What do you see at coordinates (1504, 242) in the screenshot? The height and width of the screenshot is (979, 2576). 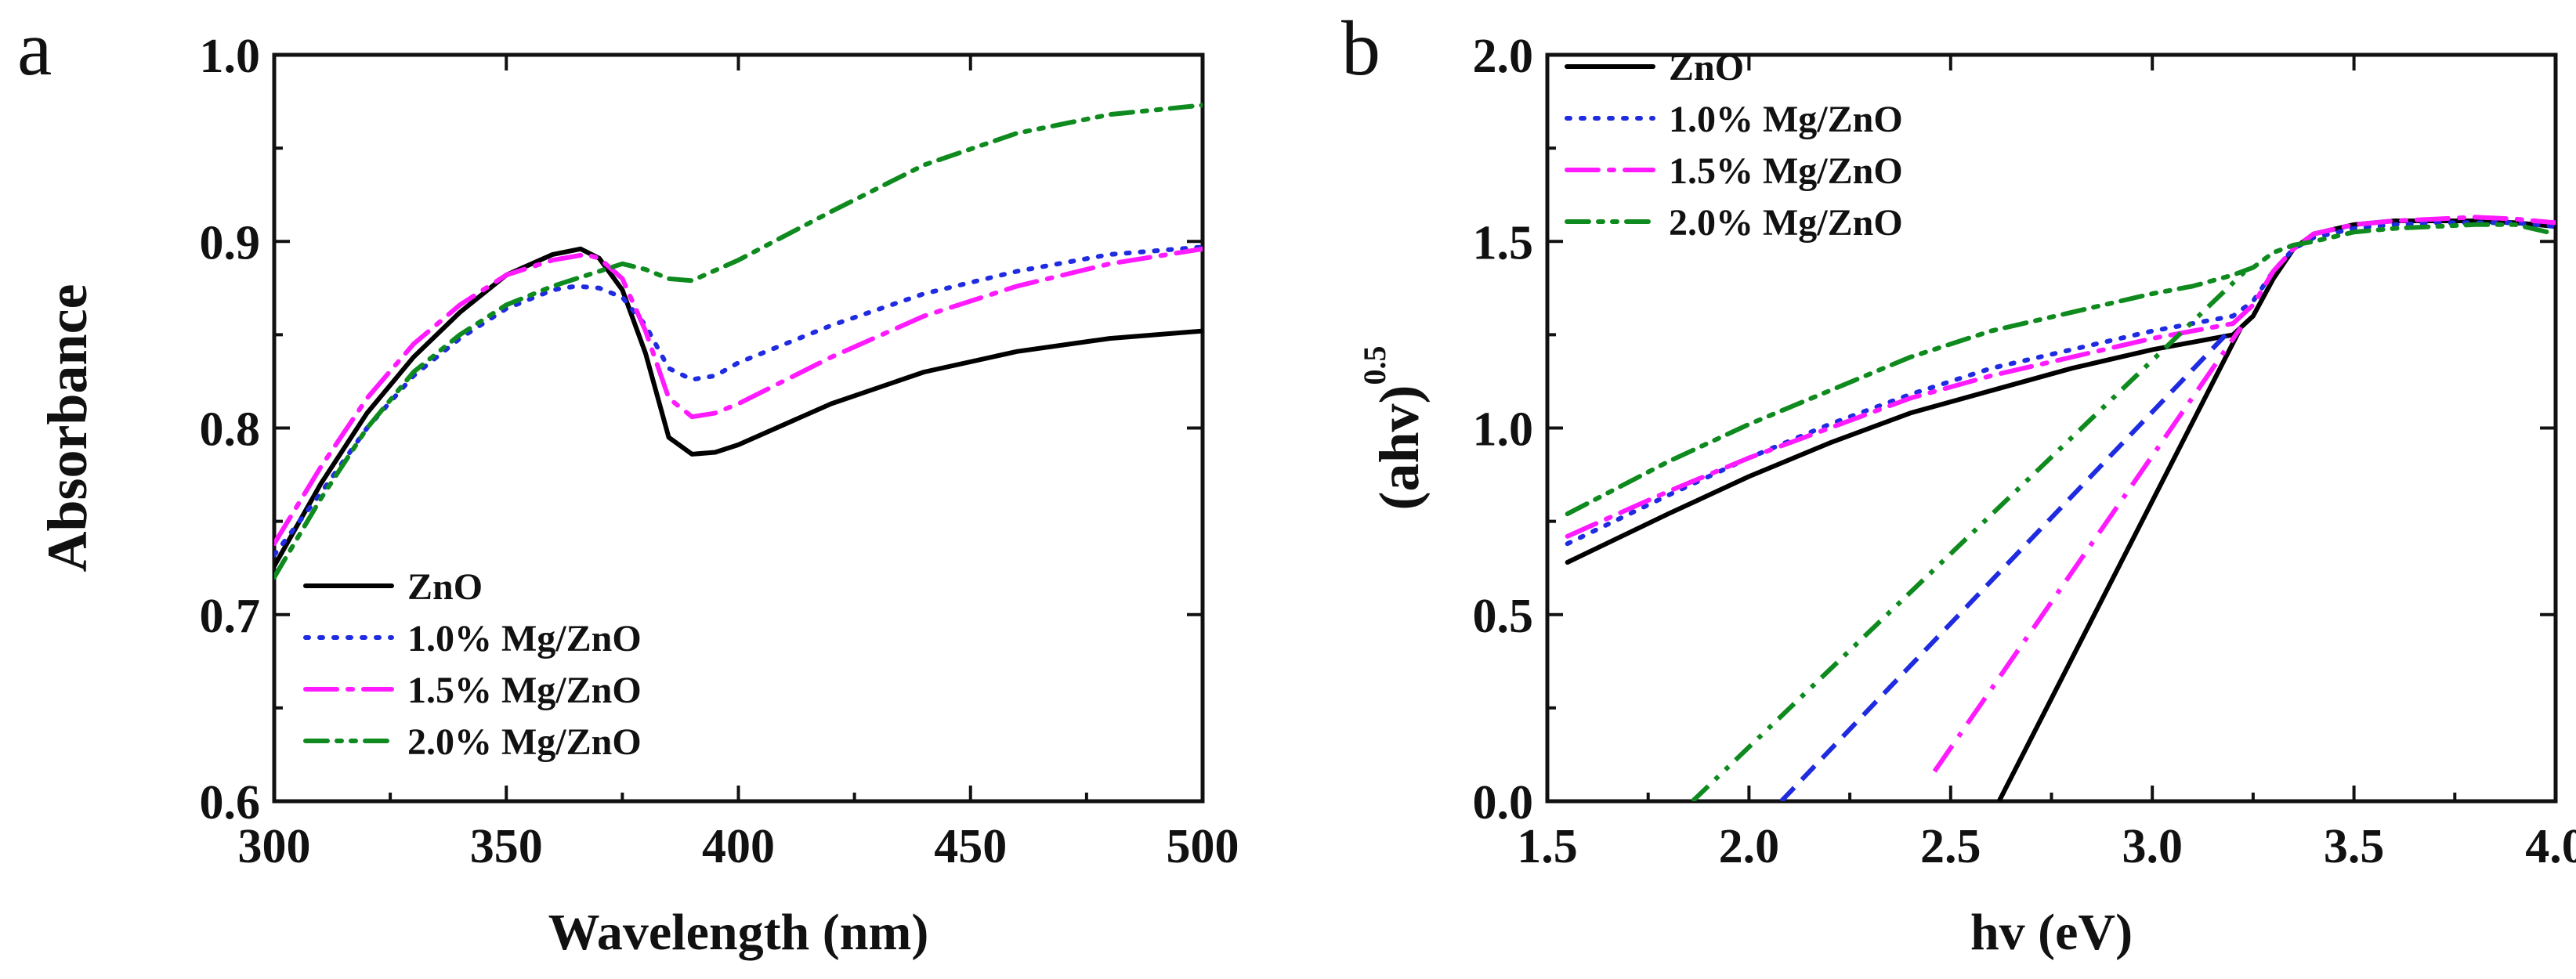 I see `y-tick-label: 1.5` at bounding box center [1504, 242].